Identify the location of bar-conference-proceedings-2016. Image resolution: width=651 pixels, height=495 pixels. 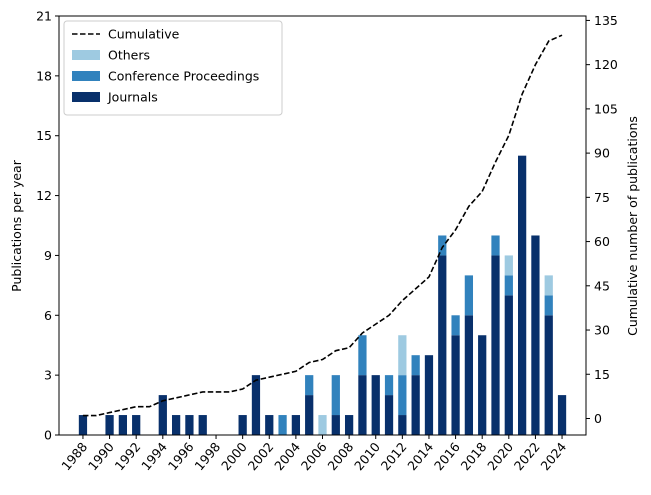
(455, 325).